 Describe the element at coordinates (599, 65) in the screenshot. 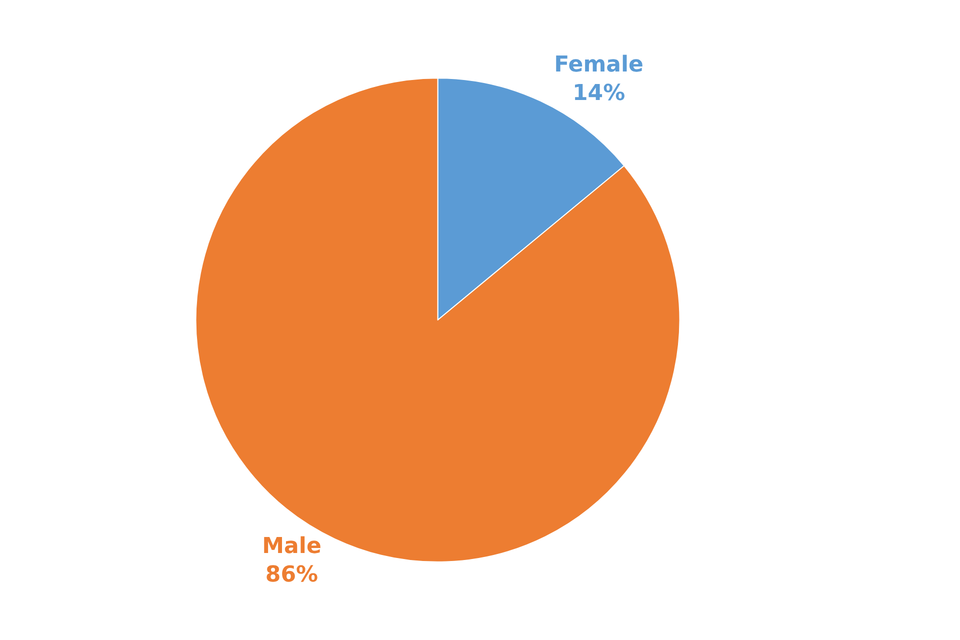

I see `slice-label: Female` at that location.